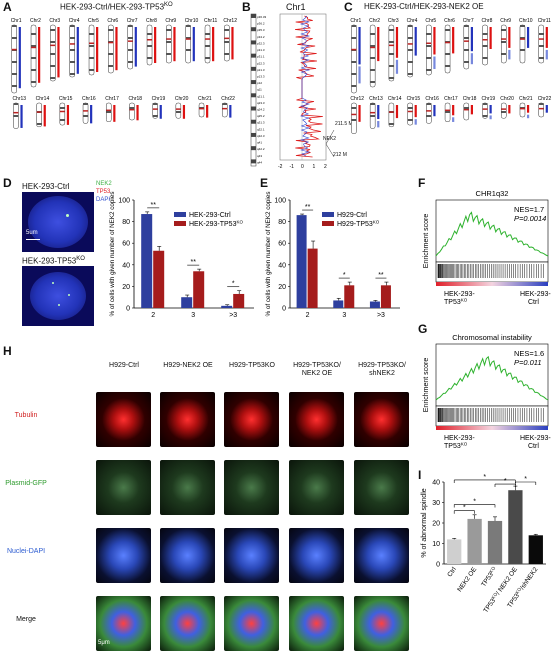 The image size is (554, 651). I want to click on legend-swatch, so click(328, 223).